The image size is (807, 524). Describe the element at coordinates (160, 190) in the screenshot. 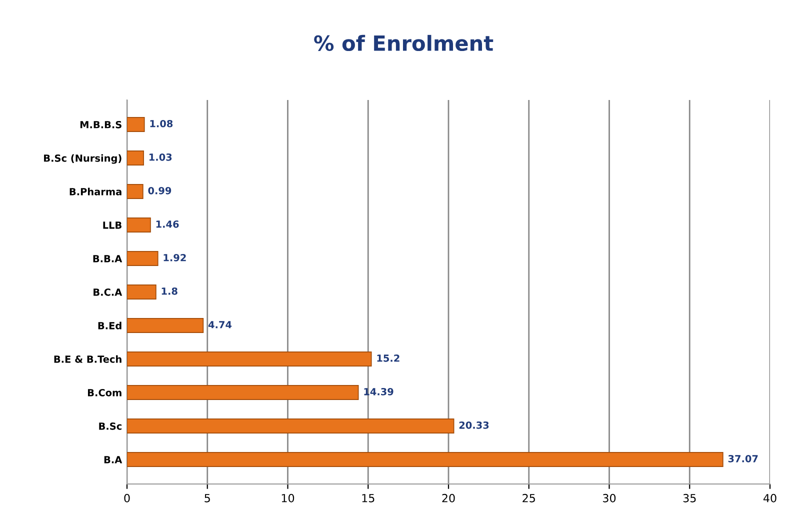

I see `data-label: 0.99` at that location.